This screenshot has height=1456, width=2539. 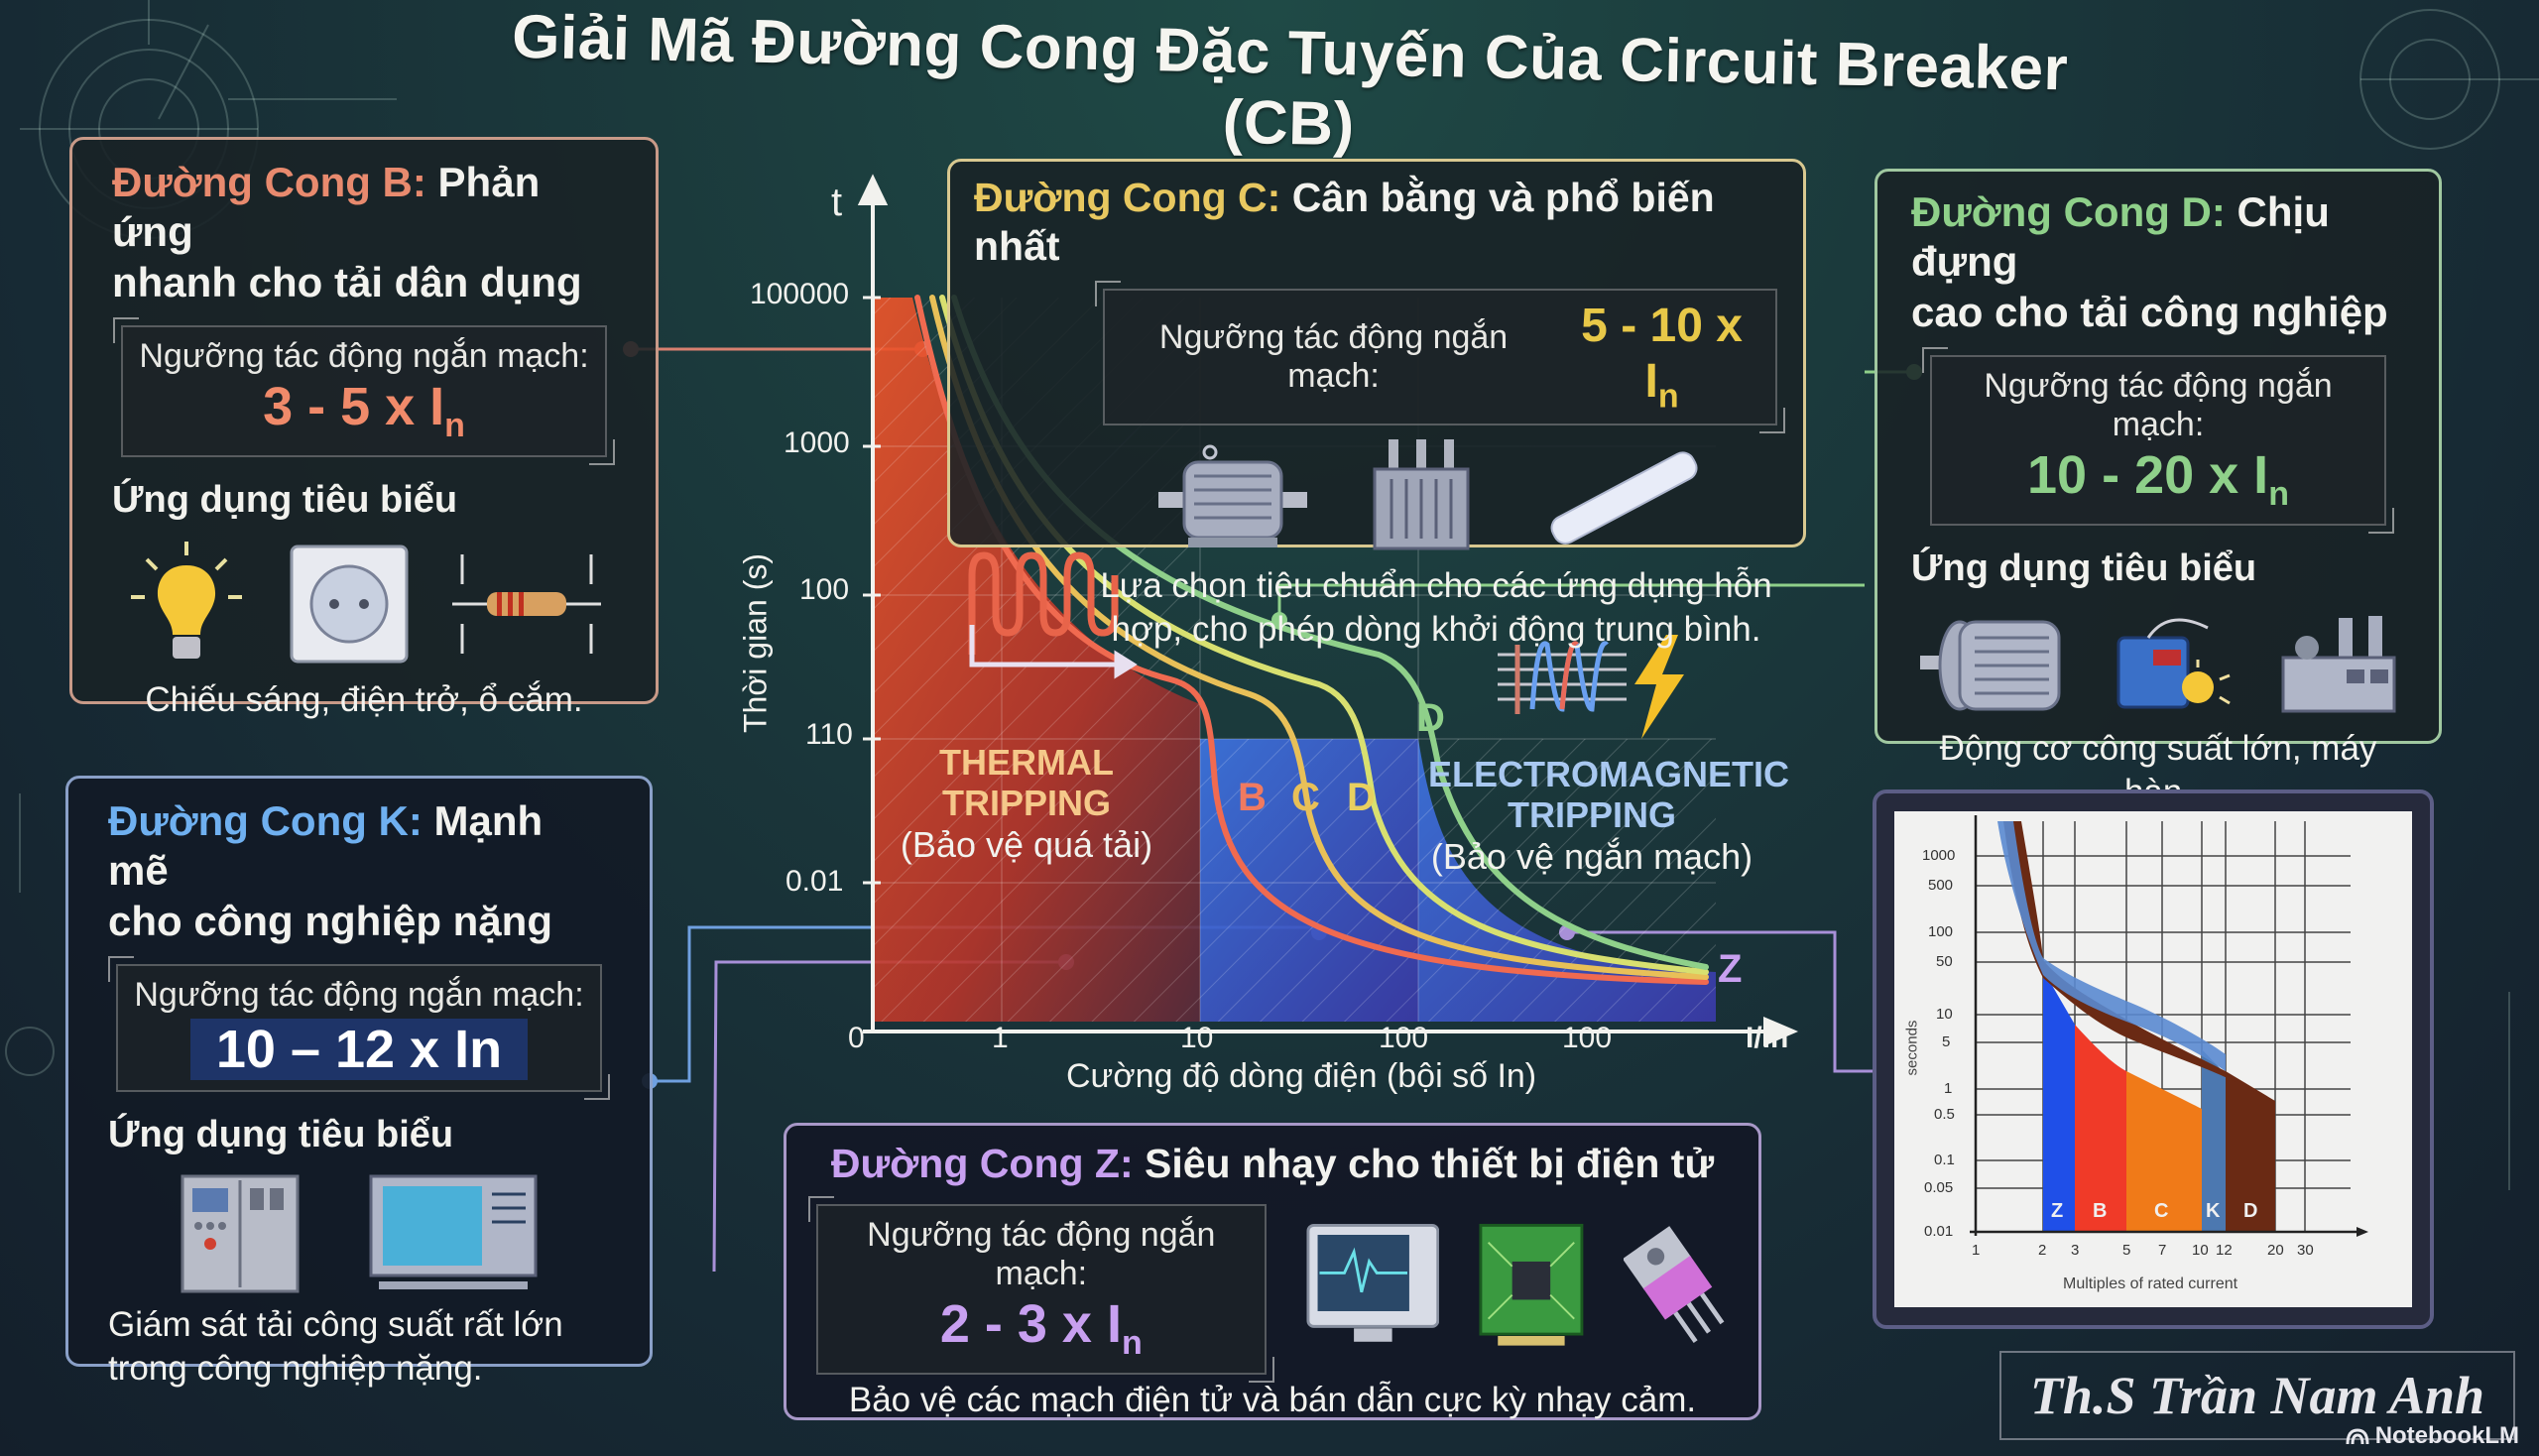 What do you see at coordinates (2158, 440) in the screenshot?
I see `curve-d-threshold: Ngưỡng tác động ngắn mạch: 10 - 20 x In` at bounding box center [2158, 440].